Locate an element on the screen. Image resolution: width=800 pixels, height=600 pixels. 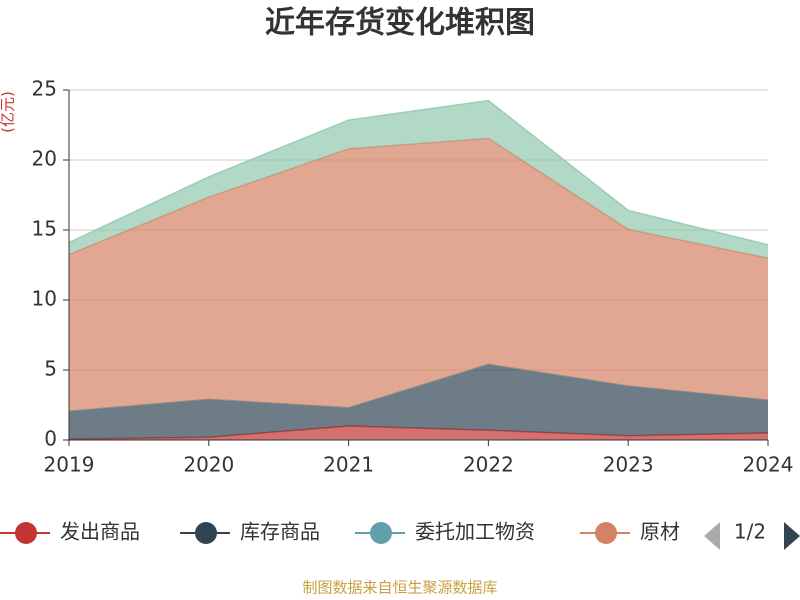
y-tick-label: 15 is located at coordinates (44, 229).